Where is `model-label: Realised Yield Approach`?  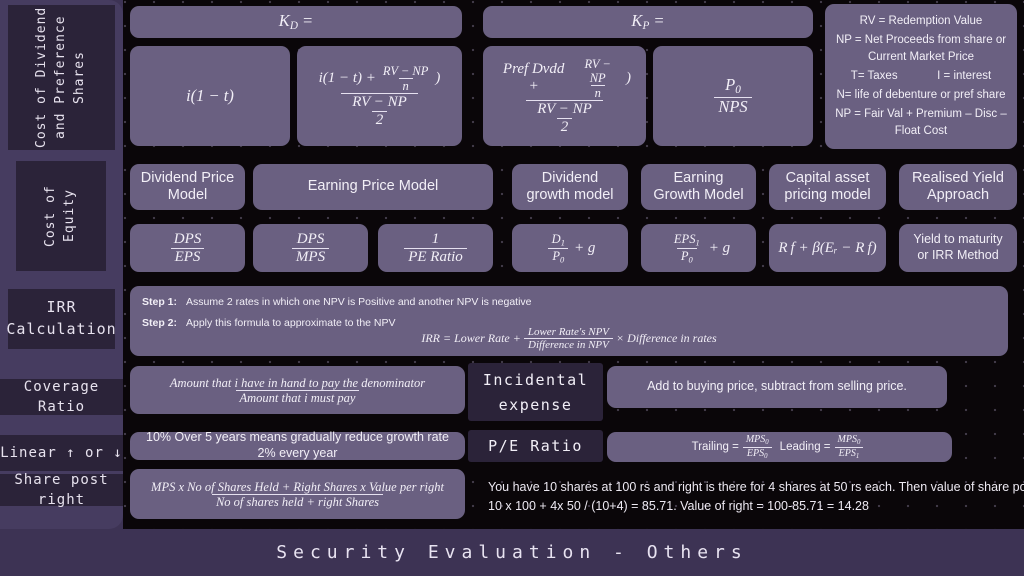
model-label: Realised Yield Approach is located at coordinates (958, 186).